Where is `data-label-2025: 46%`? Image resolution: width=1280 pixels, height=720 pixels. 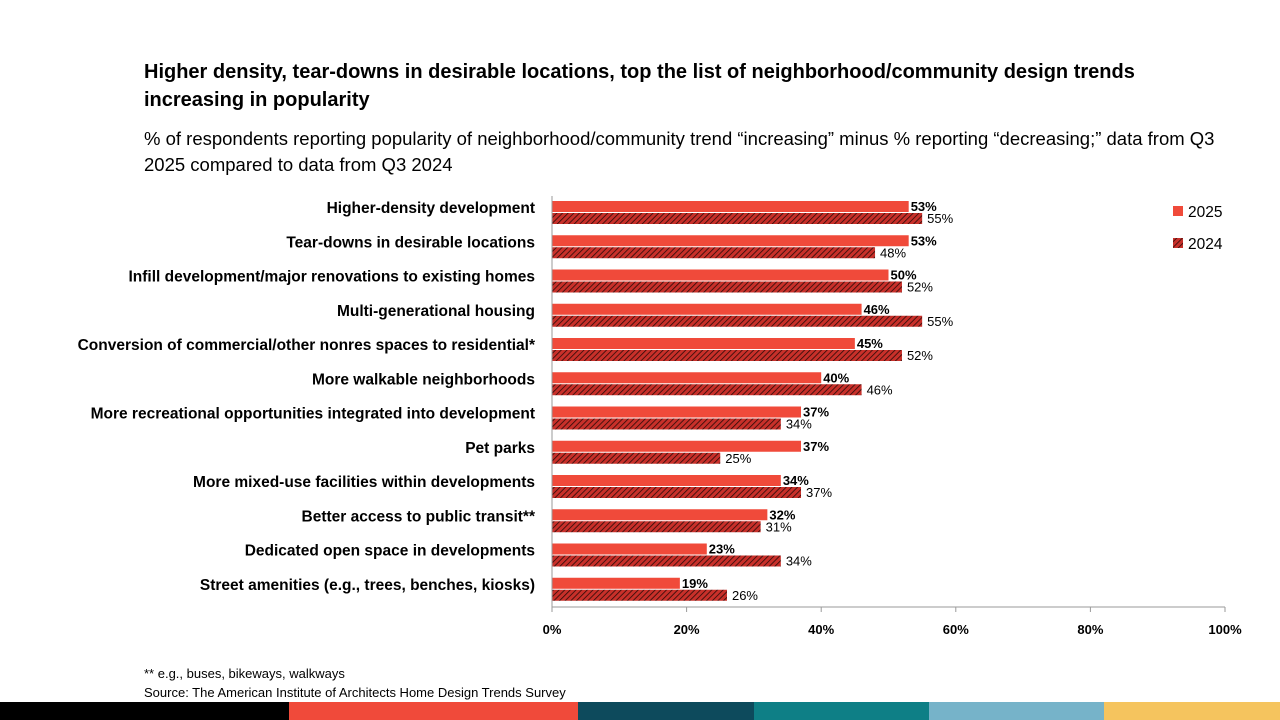 data-label-2025: 46% is located at coordinates (877, 309).